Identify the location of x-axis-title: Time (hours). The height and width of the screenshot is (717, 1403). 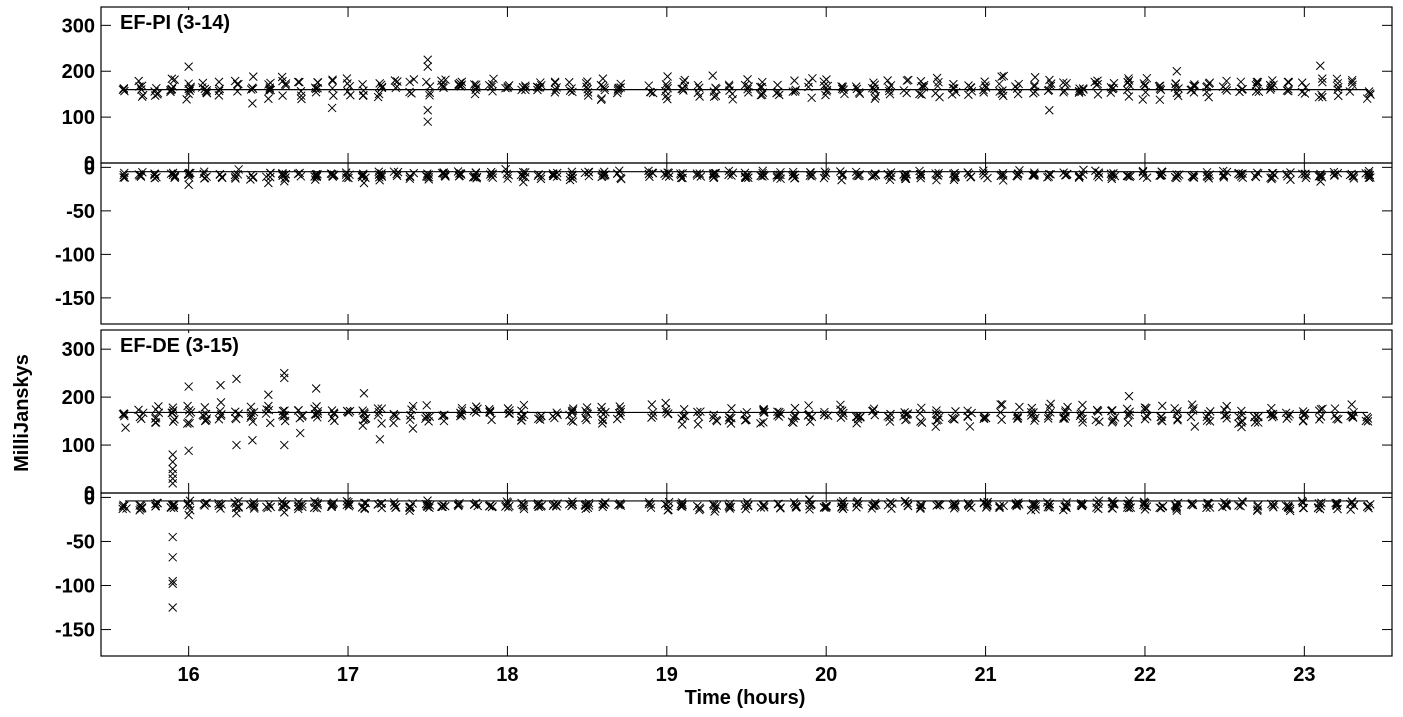
(745, 698).